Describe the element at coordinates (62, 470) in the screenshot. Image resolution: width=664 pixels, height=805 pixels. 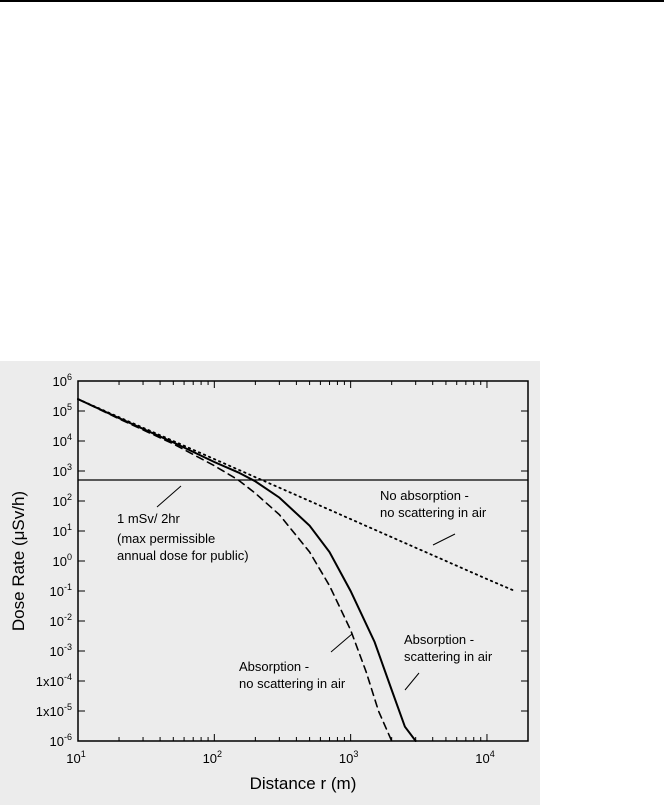
I see `y-tick-label: 10³` at that location.